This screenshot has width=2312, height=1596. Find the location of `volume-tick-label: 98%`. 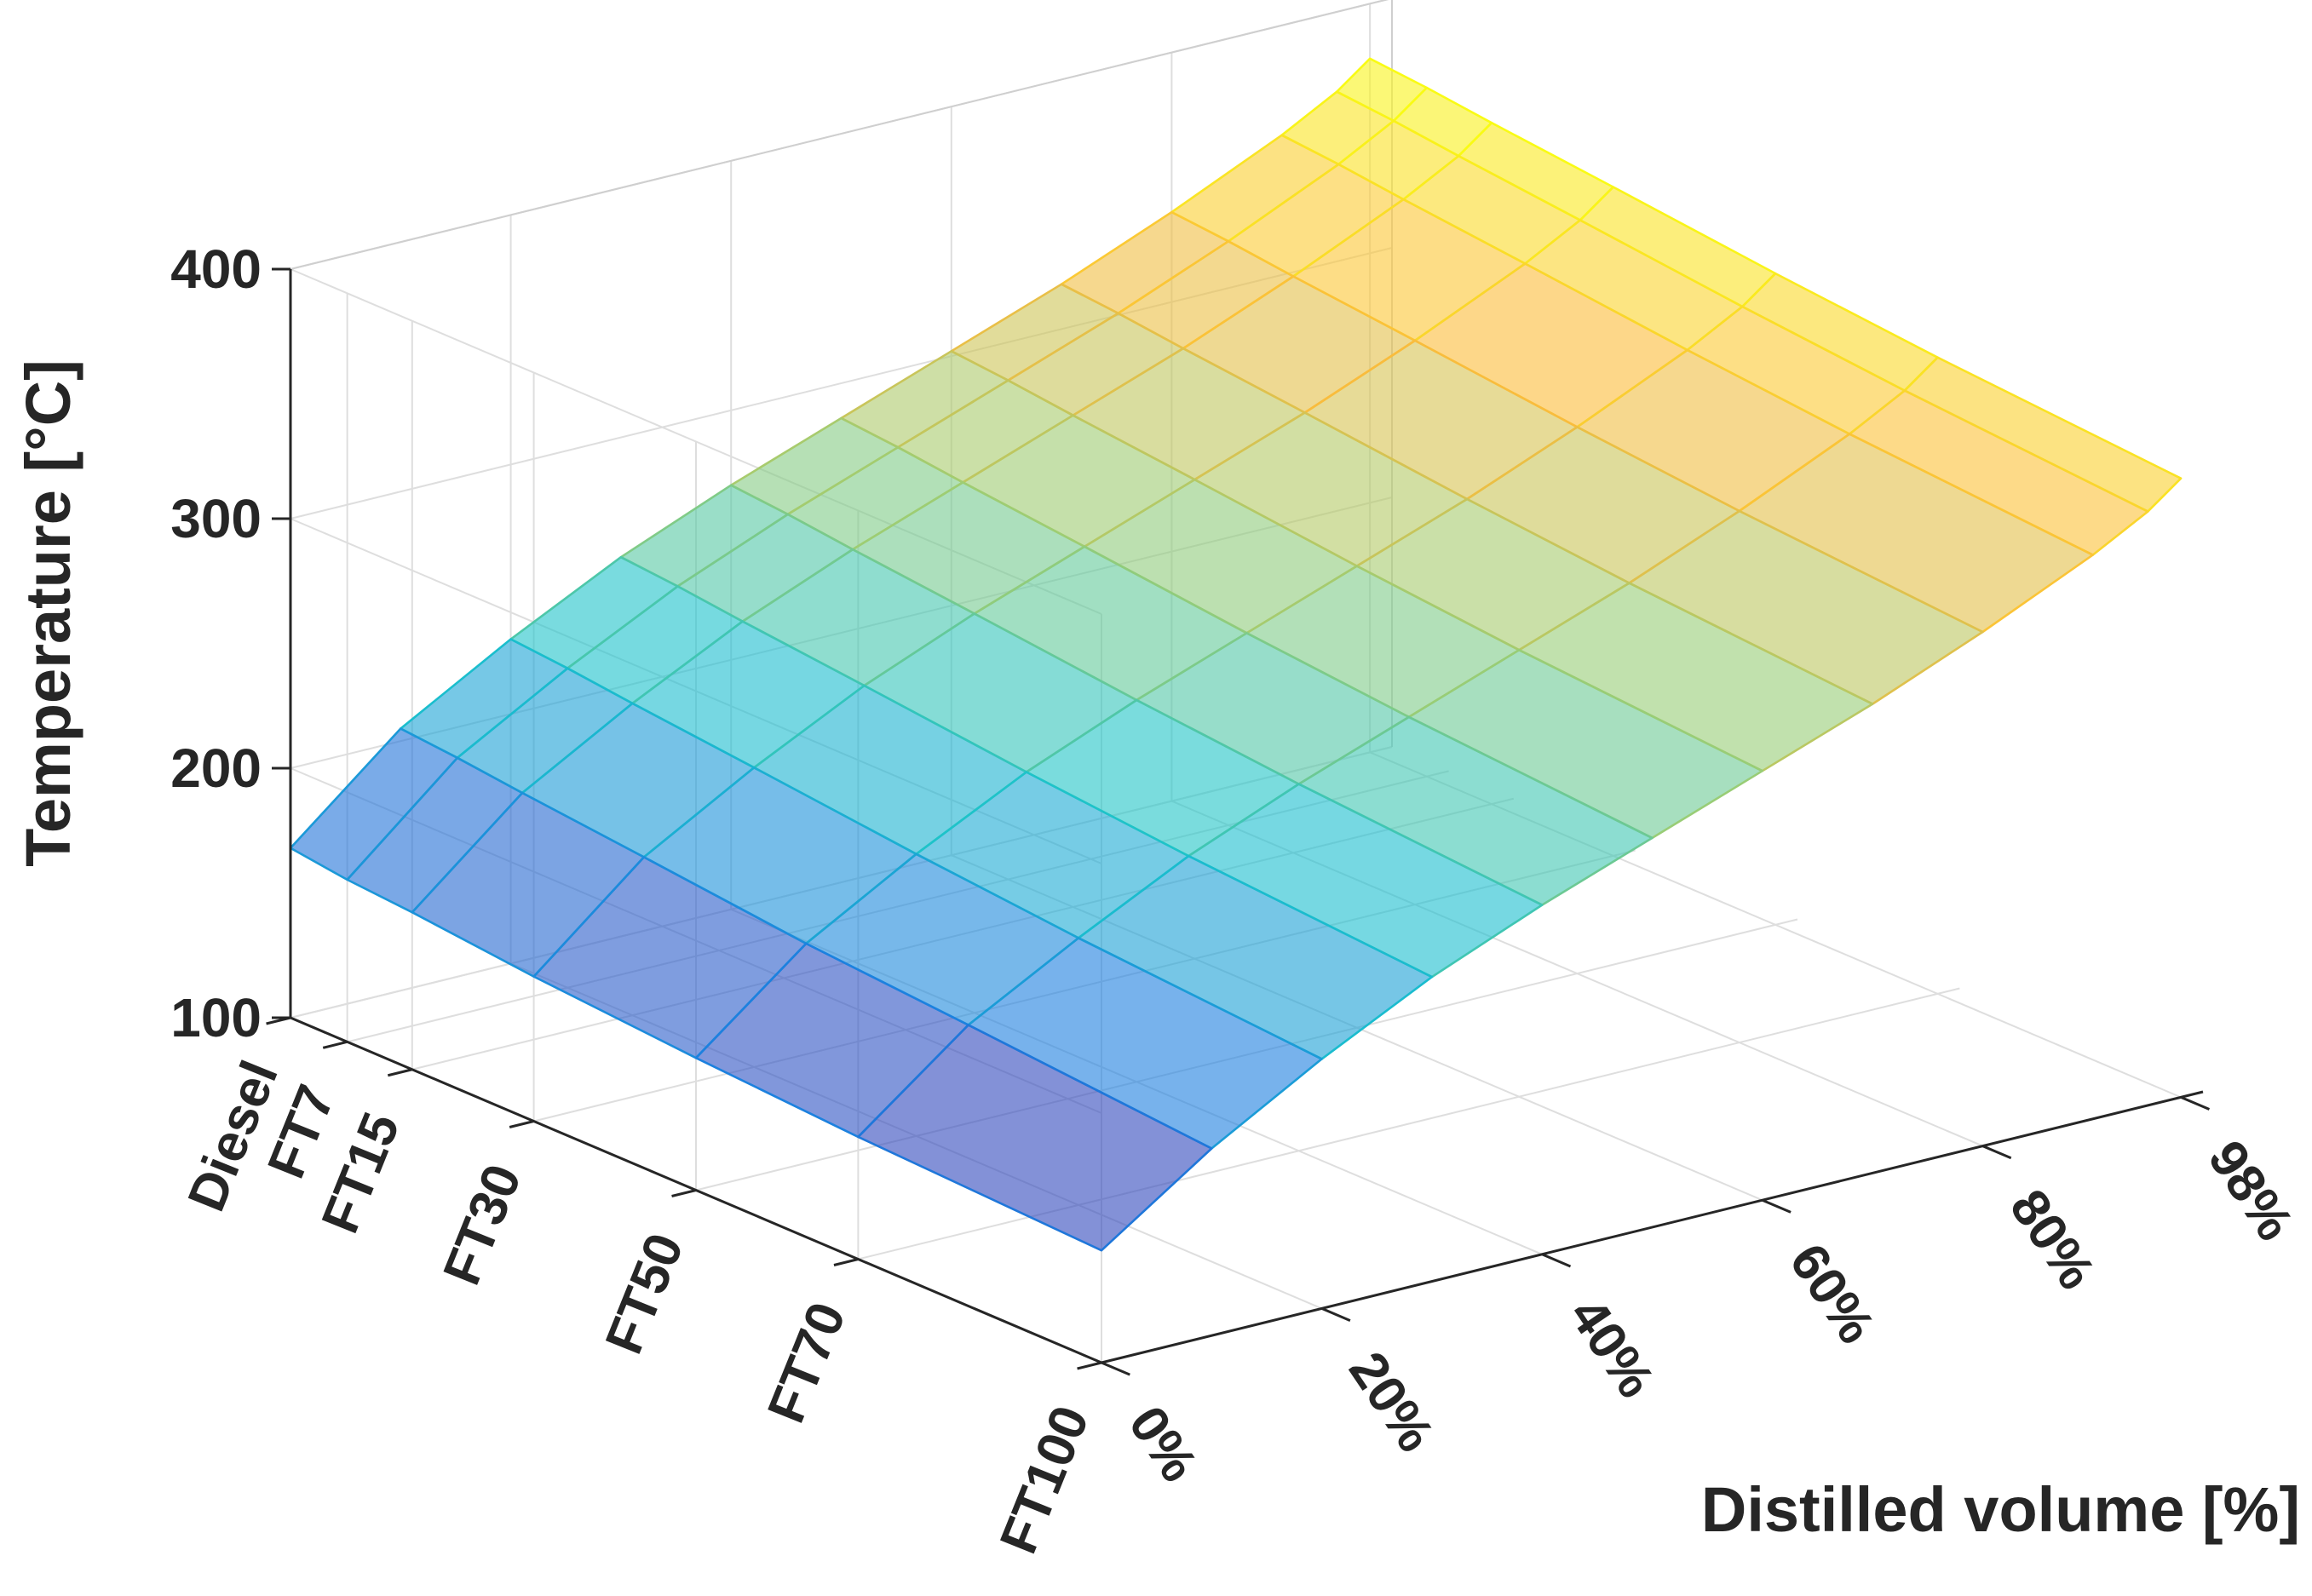

volume-tick-label: 98% is located at coordinates (2251, 1191).